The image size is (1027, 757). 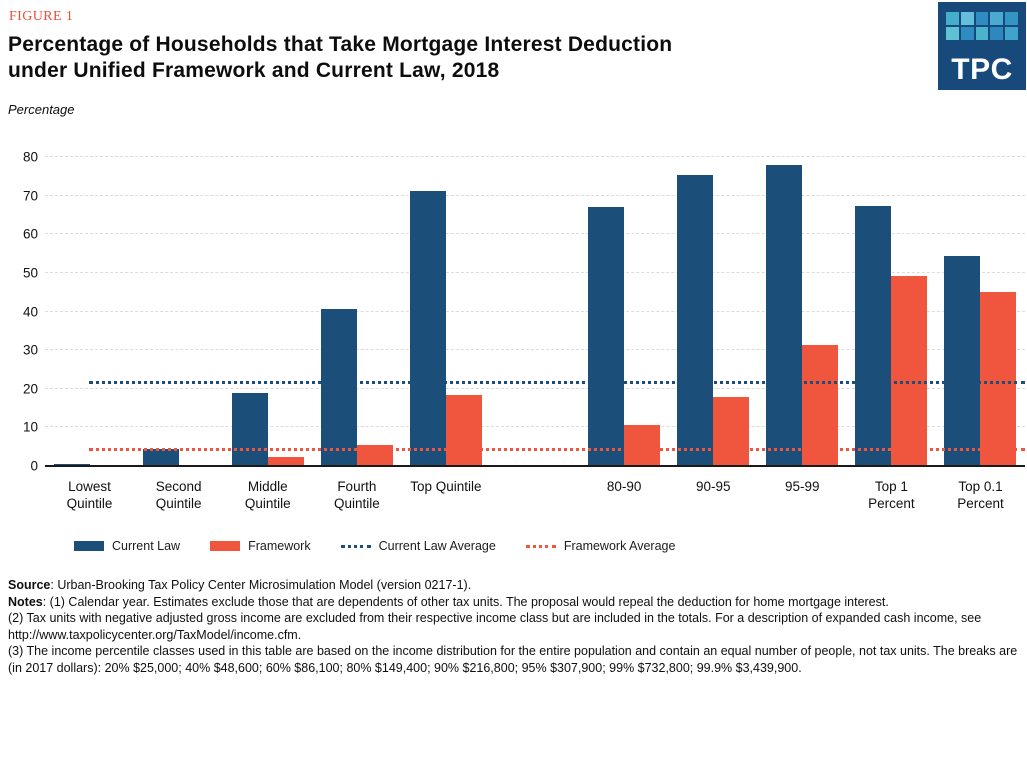 What do you see at coordinates (355, 546) in the screenshot?
I see `legend-swatch-current-law-average` at bounding box center [355, 546].